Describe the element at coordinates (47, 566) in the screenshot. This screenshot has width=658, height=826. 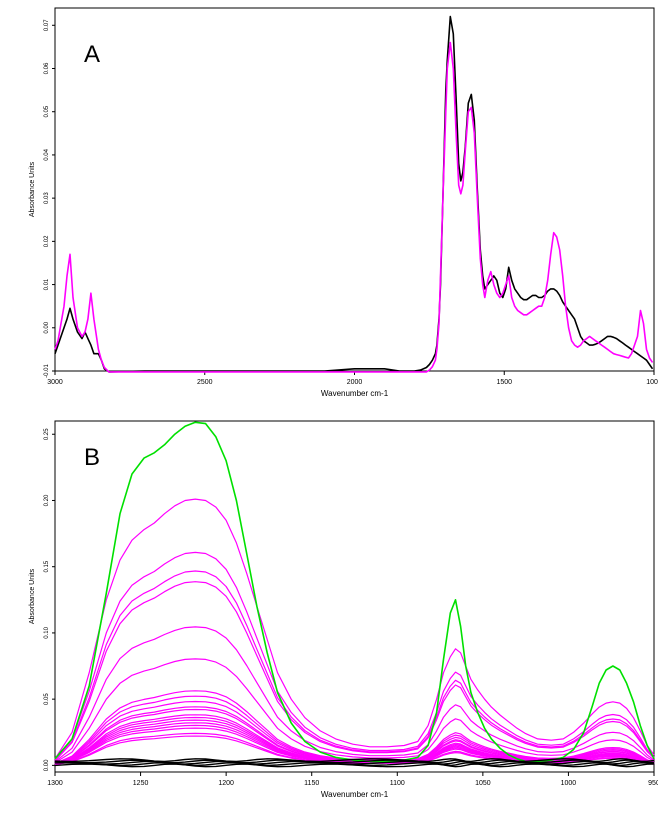
I see `y-tick-label: 0.15` at that location.